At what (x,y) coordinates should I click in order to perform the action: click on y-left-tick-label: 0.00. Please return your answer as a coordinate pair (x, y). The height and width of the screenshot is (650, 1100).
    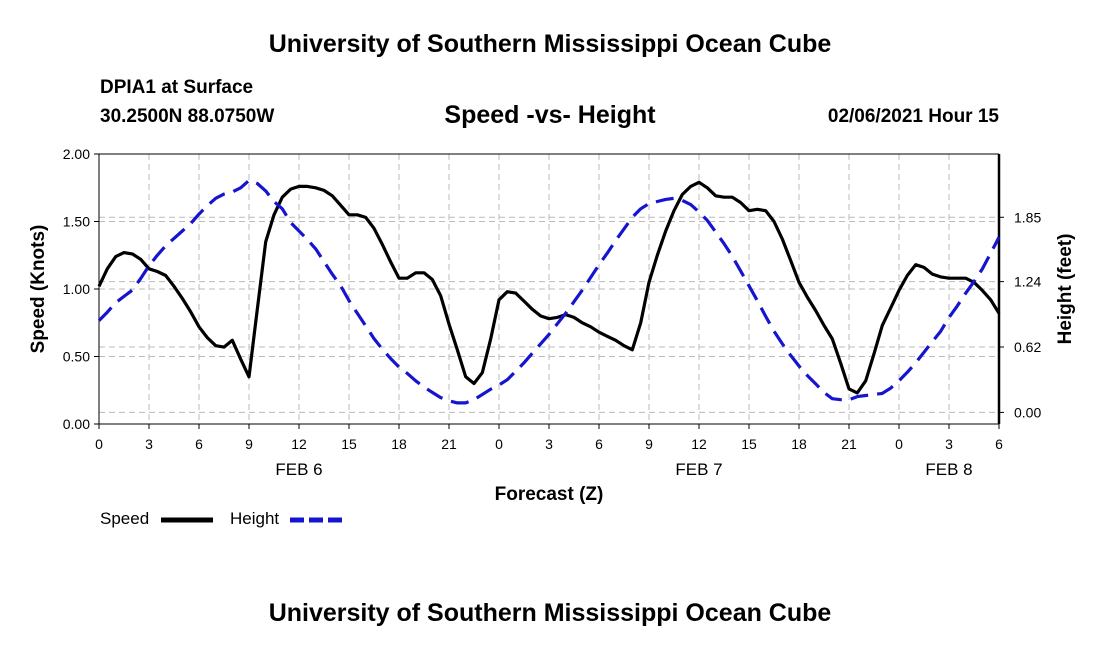
    Looking at the image, I should click on (76, 424).